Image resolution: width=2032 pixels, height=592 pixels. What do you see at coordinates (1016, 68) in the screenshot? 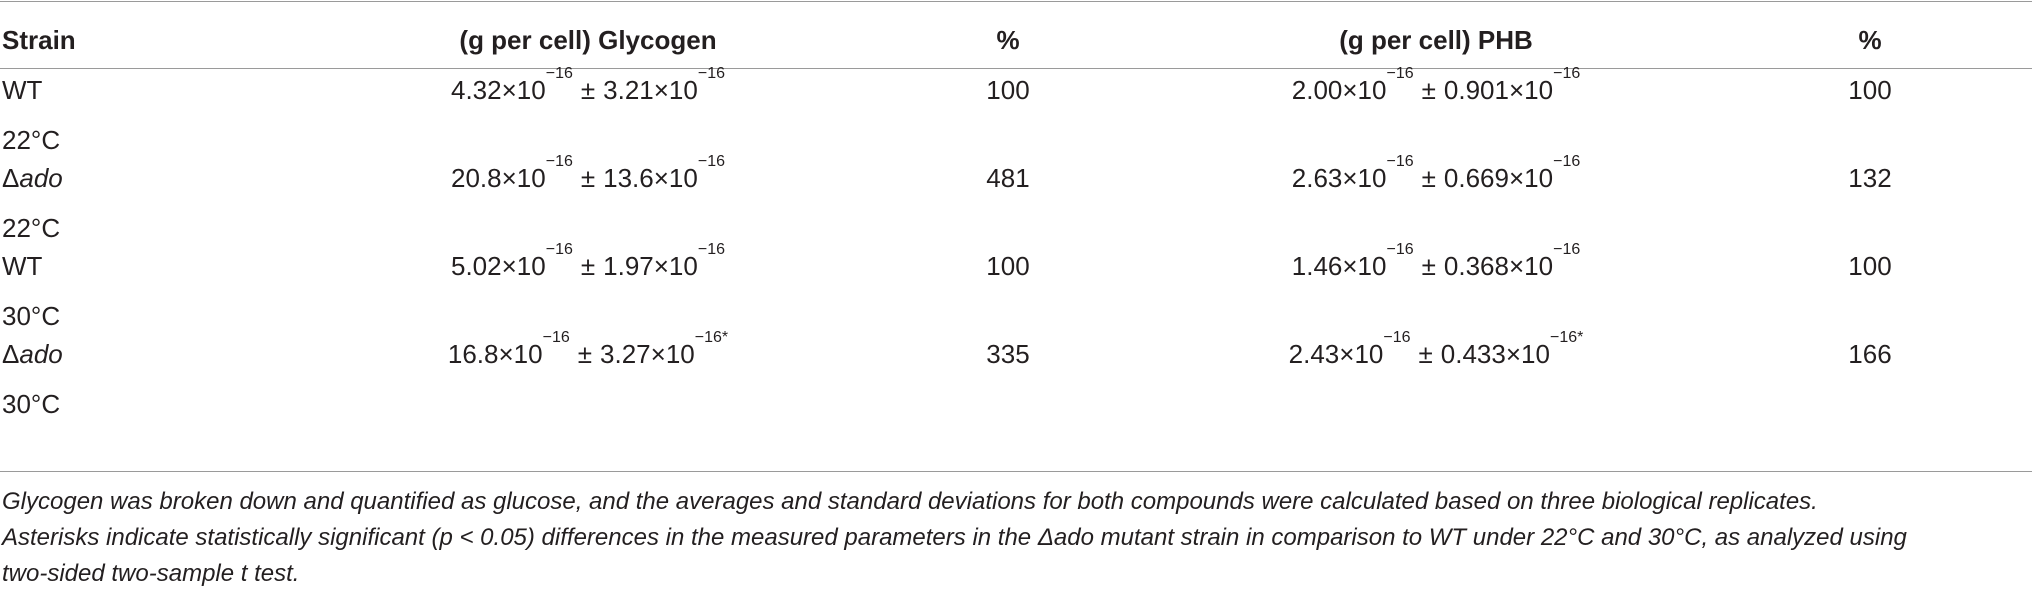
I see `header-rule` at bounding box center [1016, 68].